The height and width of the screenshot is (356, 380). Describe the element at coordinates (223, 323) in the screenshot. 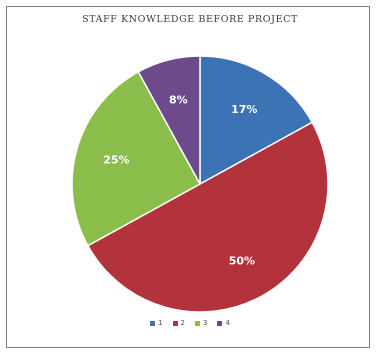

I see `legend-item-4: 4` at that location.